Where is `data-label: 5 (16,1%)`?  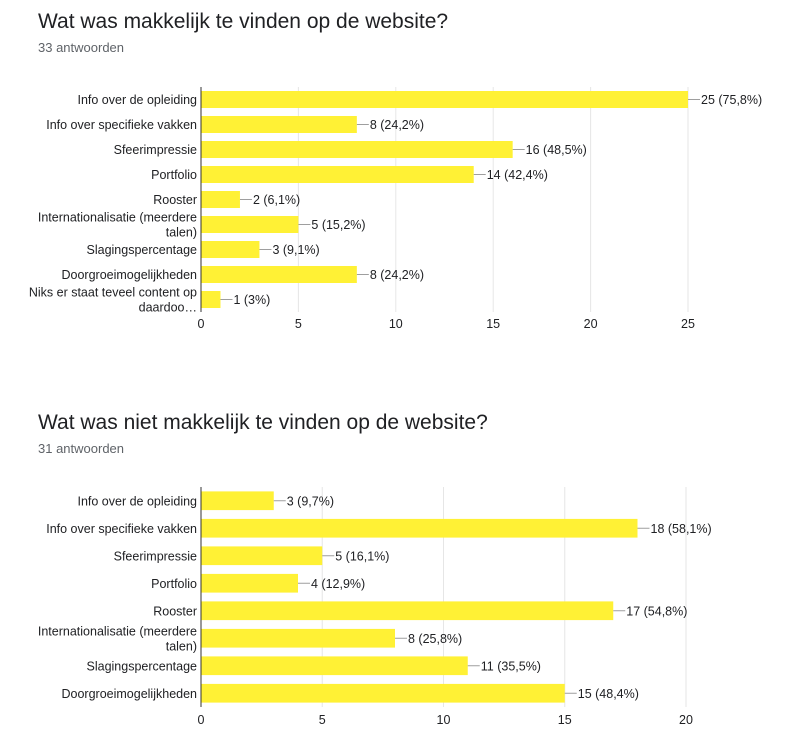 data-label: 5 (16,1%) is located at coordinates (362, 556).